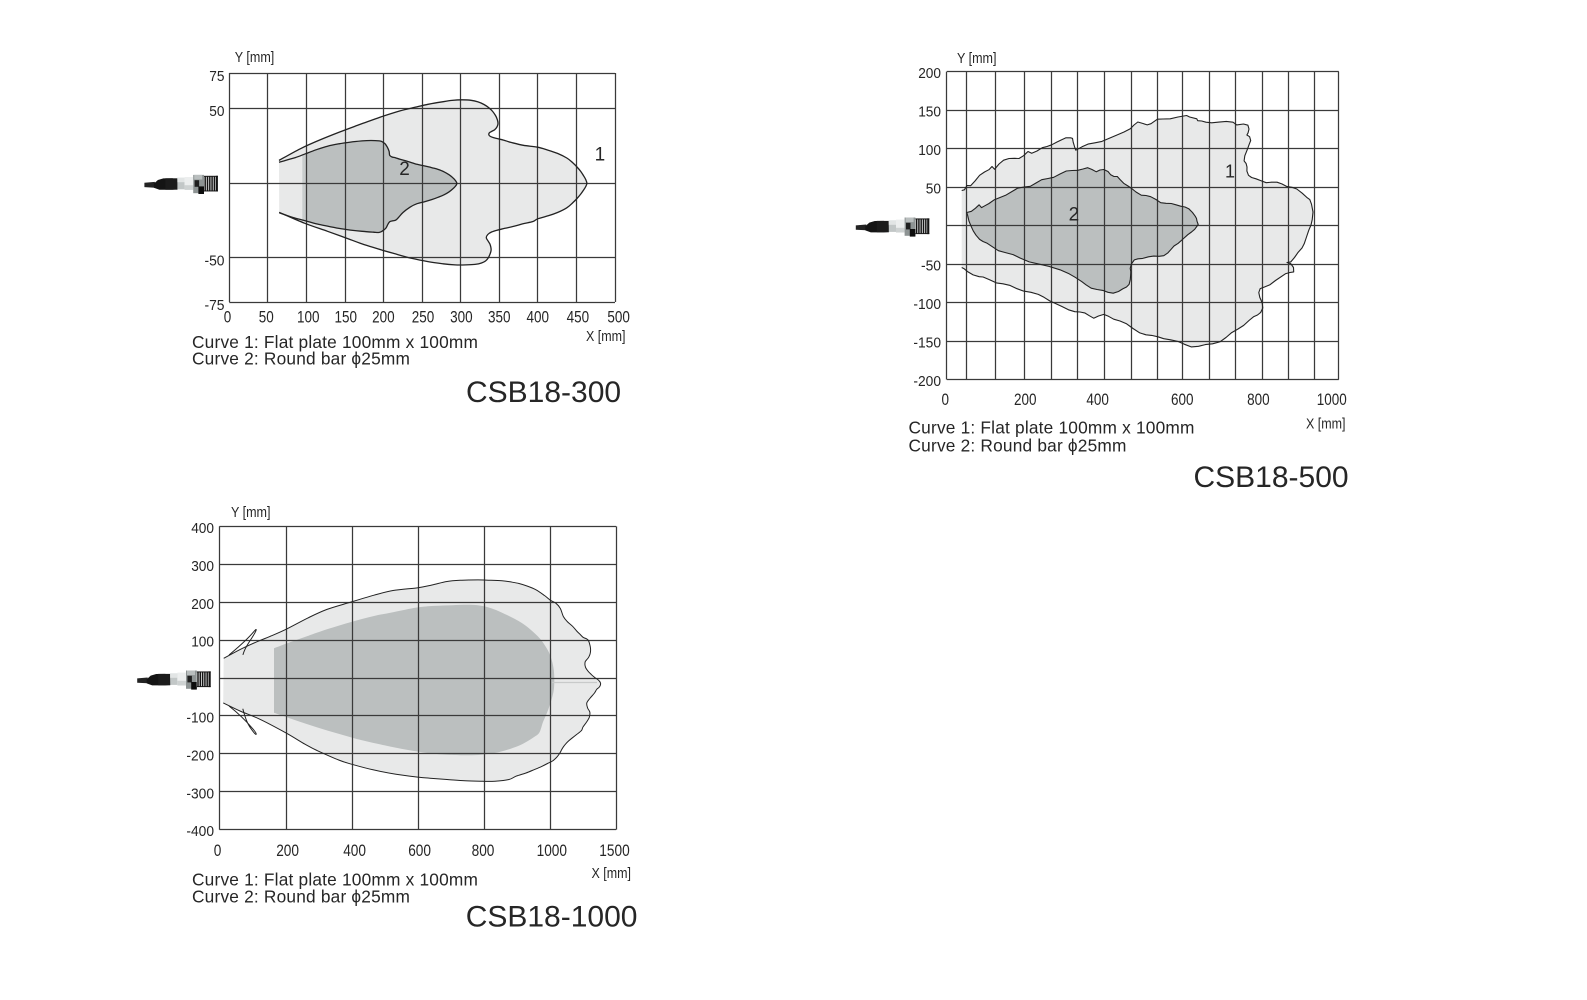  I want to click on svg-text: CSB18-300, so click(543, 392).